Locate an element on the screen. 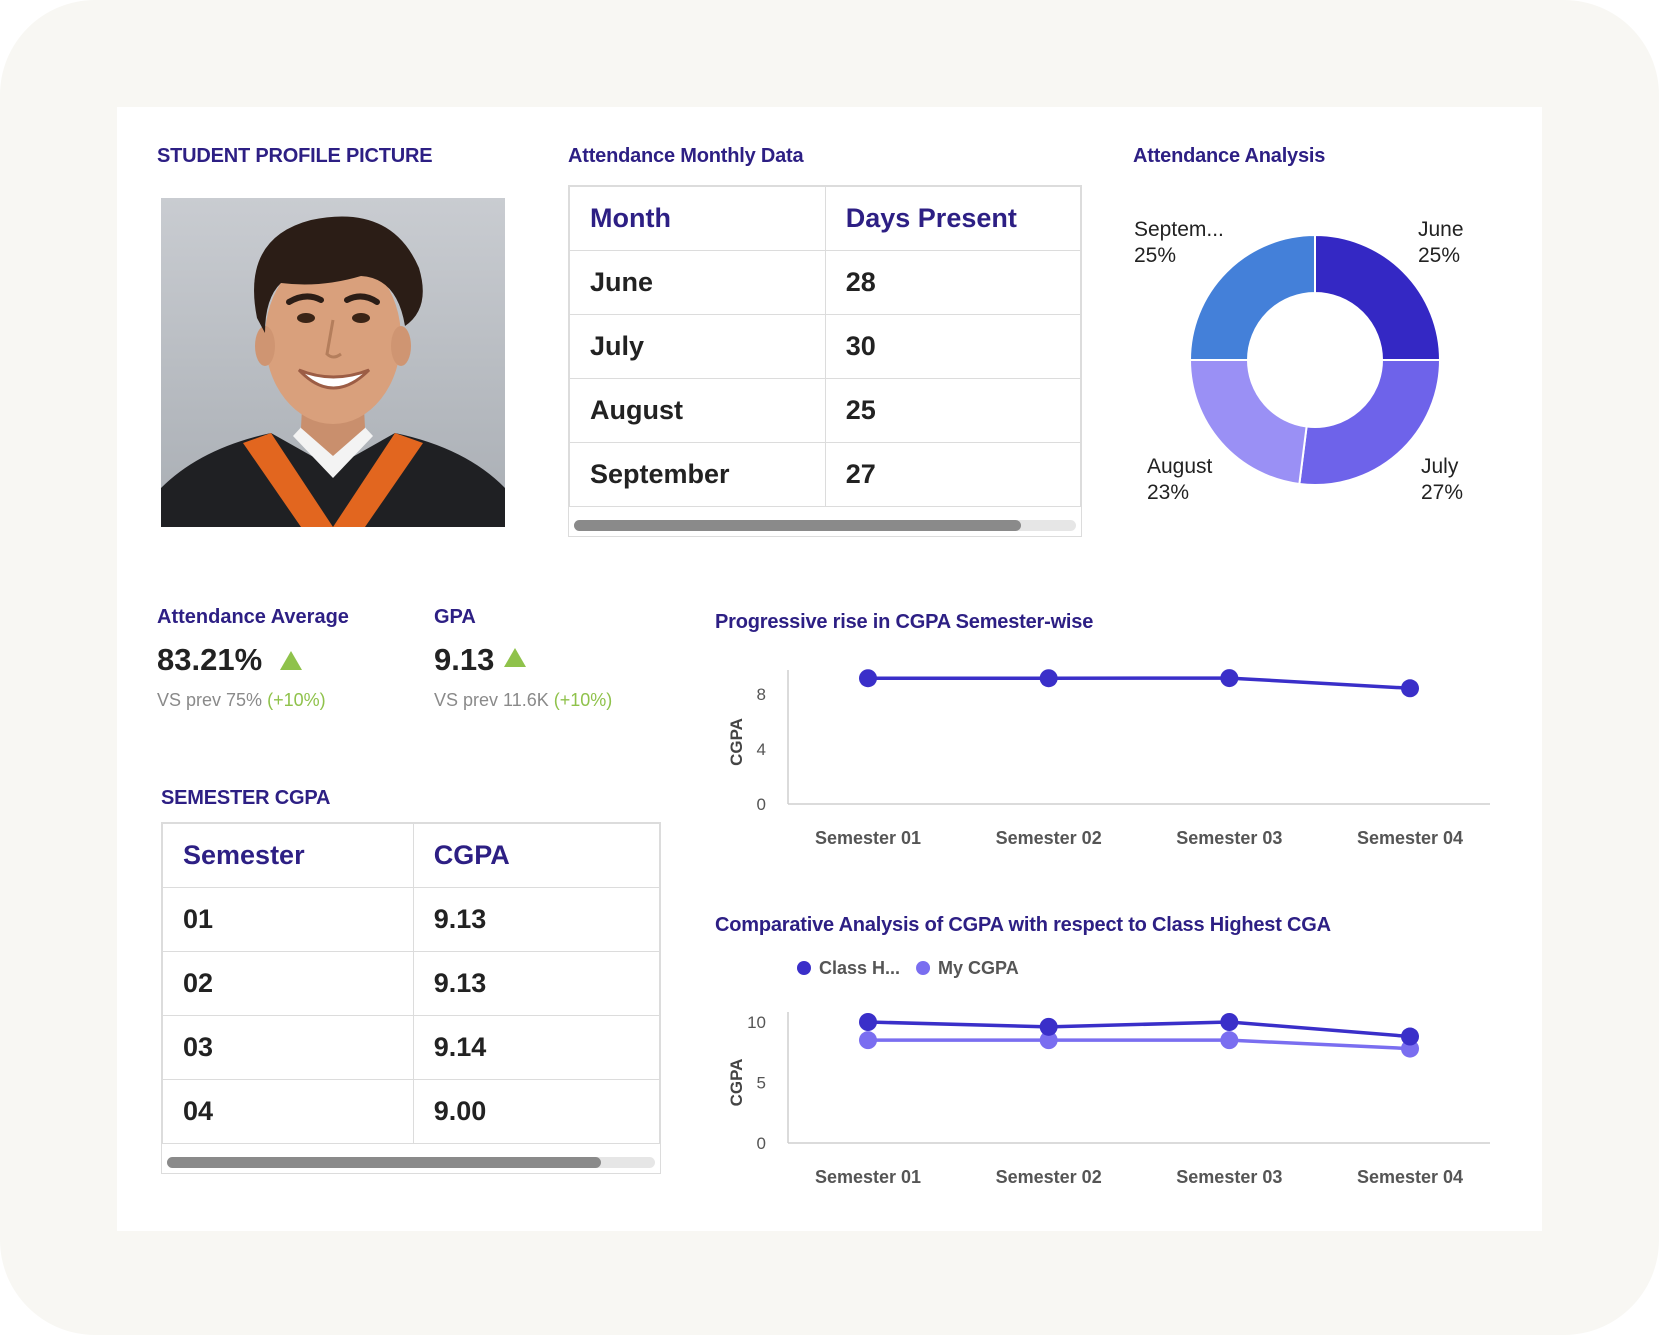  donut-label-name: June is located at coordinates (1441, 229).